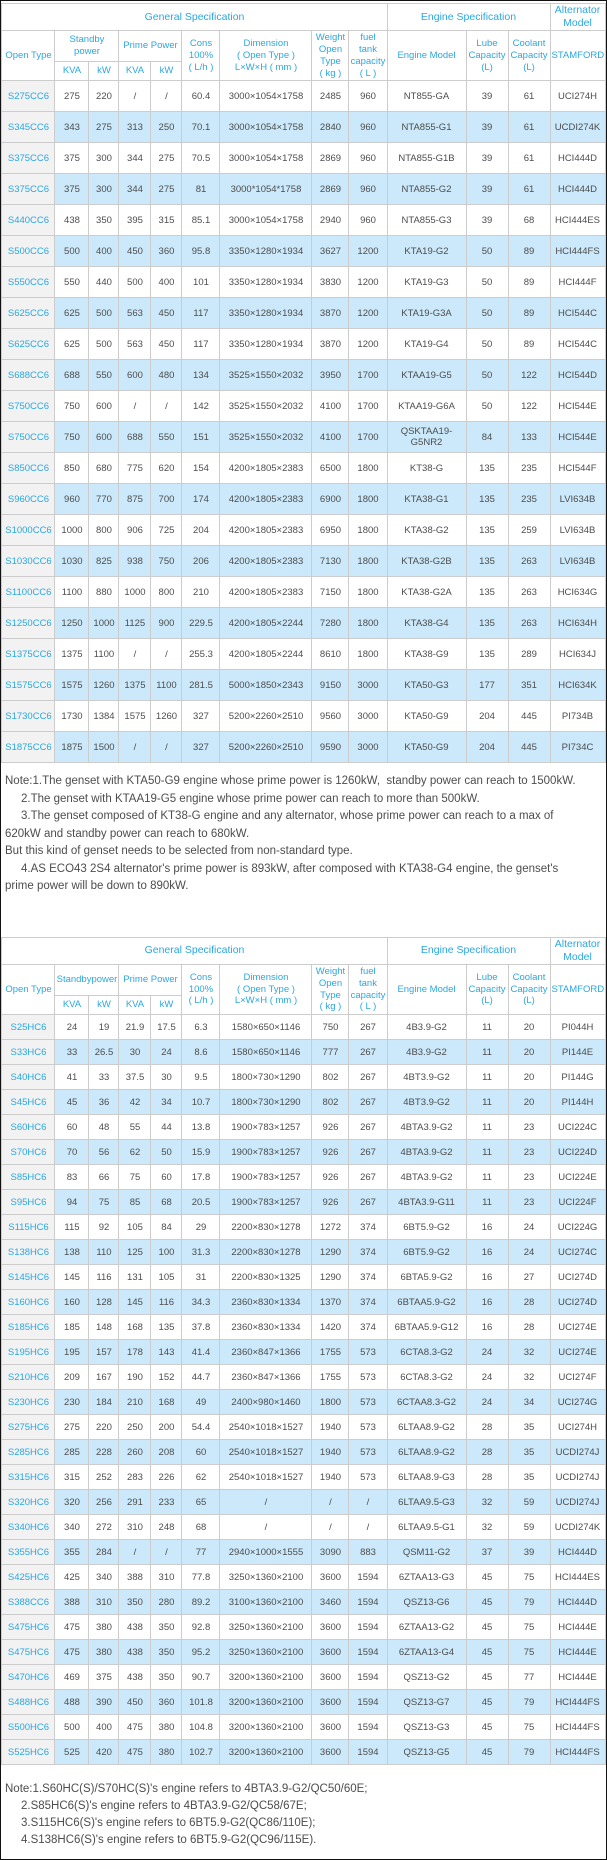 The image size is (607, 1860). I want to click on model-link: S45HC6, so click(28, 1102).